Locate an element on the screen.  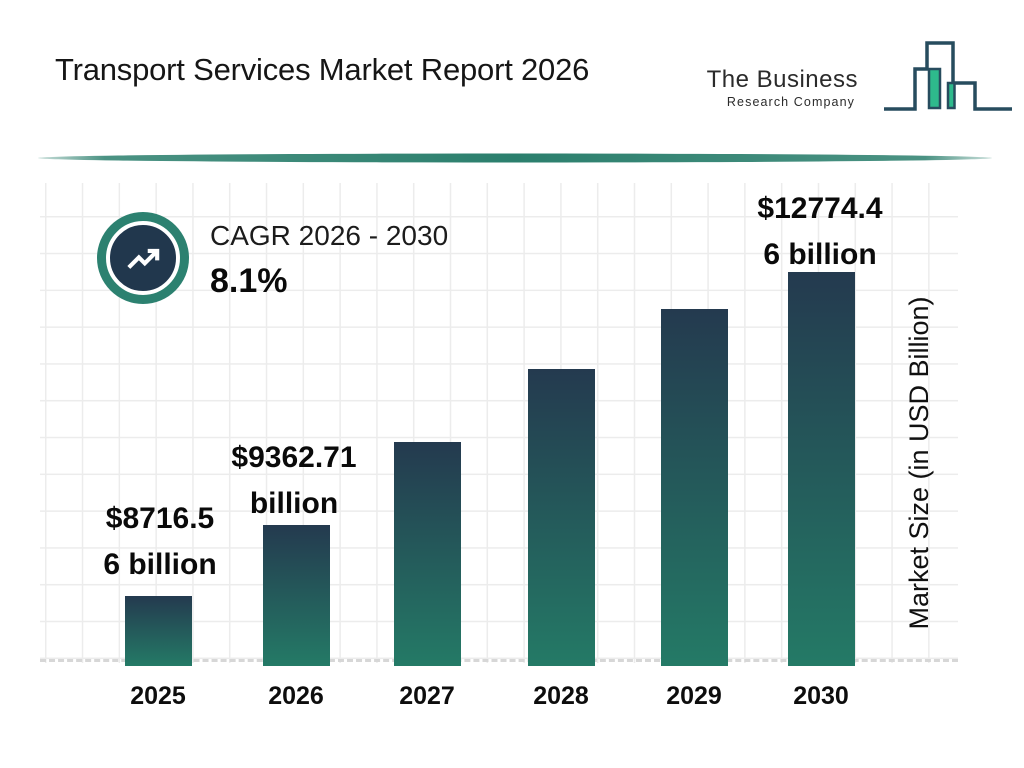
company-logo: The Business Research Company is located at coordinates (851, 81).